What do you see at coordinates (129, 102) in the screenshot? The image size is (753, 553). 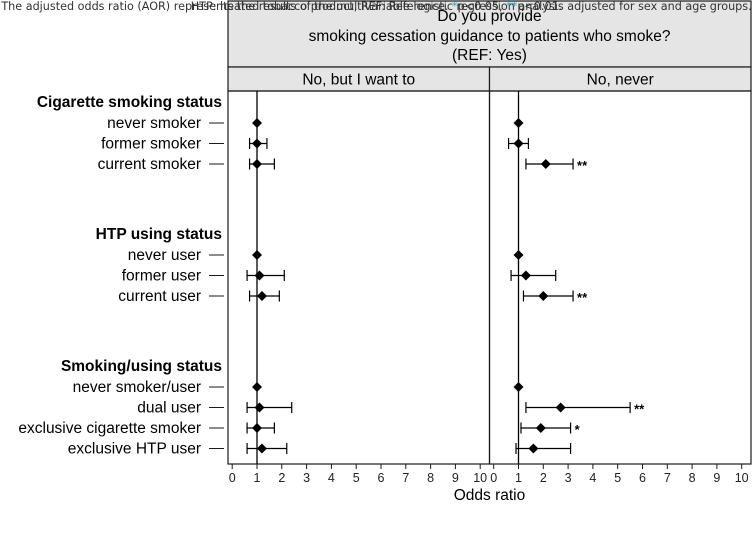 I see `group-heading: Cigarette smoking status` at bounding box center [129, 102].